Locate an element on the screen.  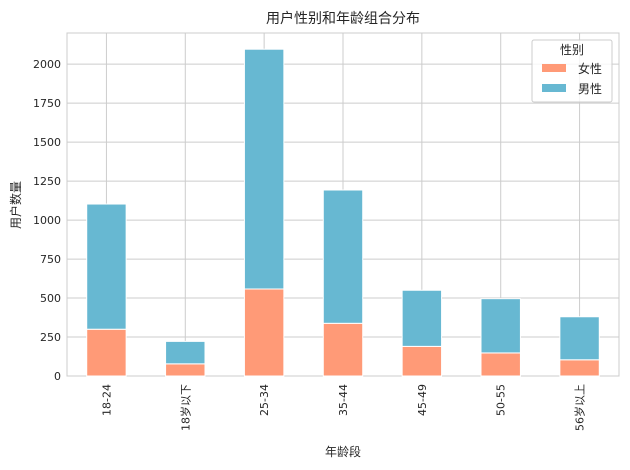
y-tick-label: 0 is located at coordinates (57, 376).